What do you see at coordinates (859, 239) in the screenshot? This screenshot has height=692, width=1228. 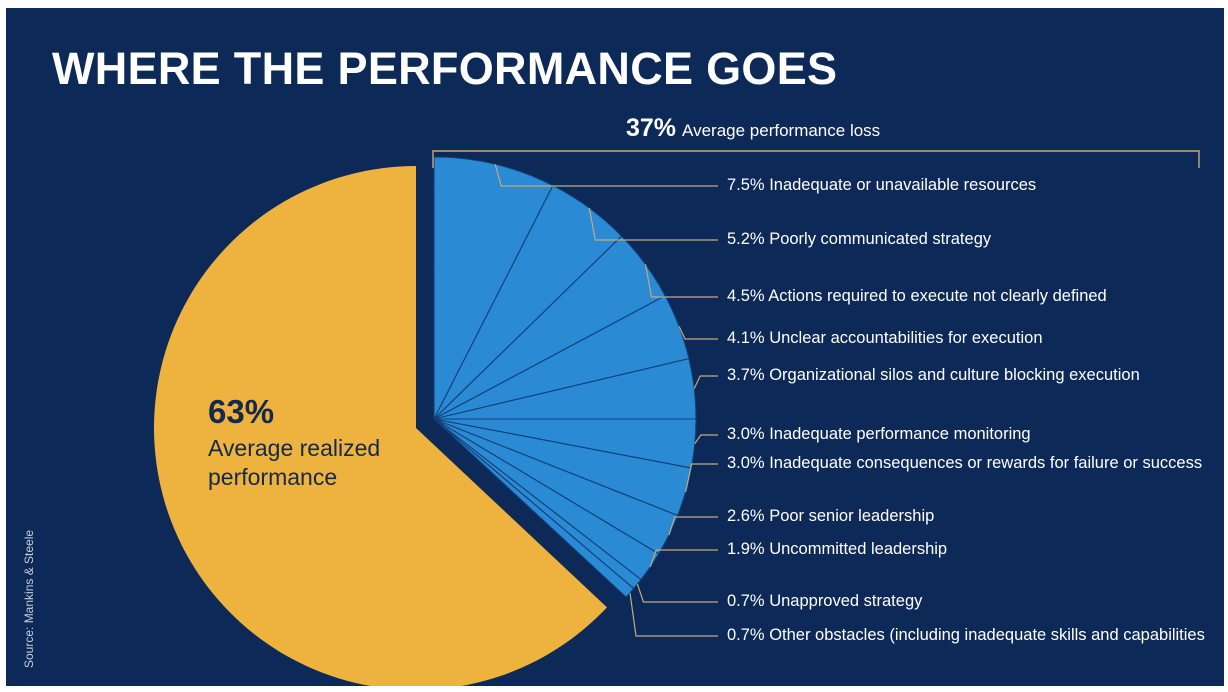 I see `slice-label-2: 5.2% Poorly communicated strategy` at bounding box center [859, 239].